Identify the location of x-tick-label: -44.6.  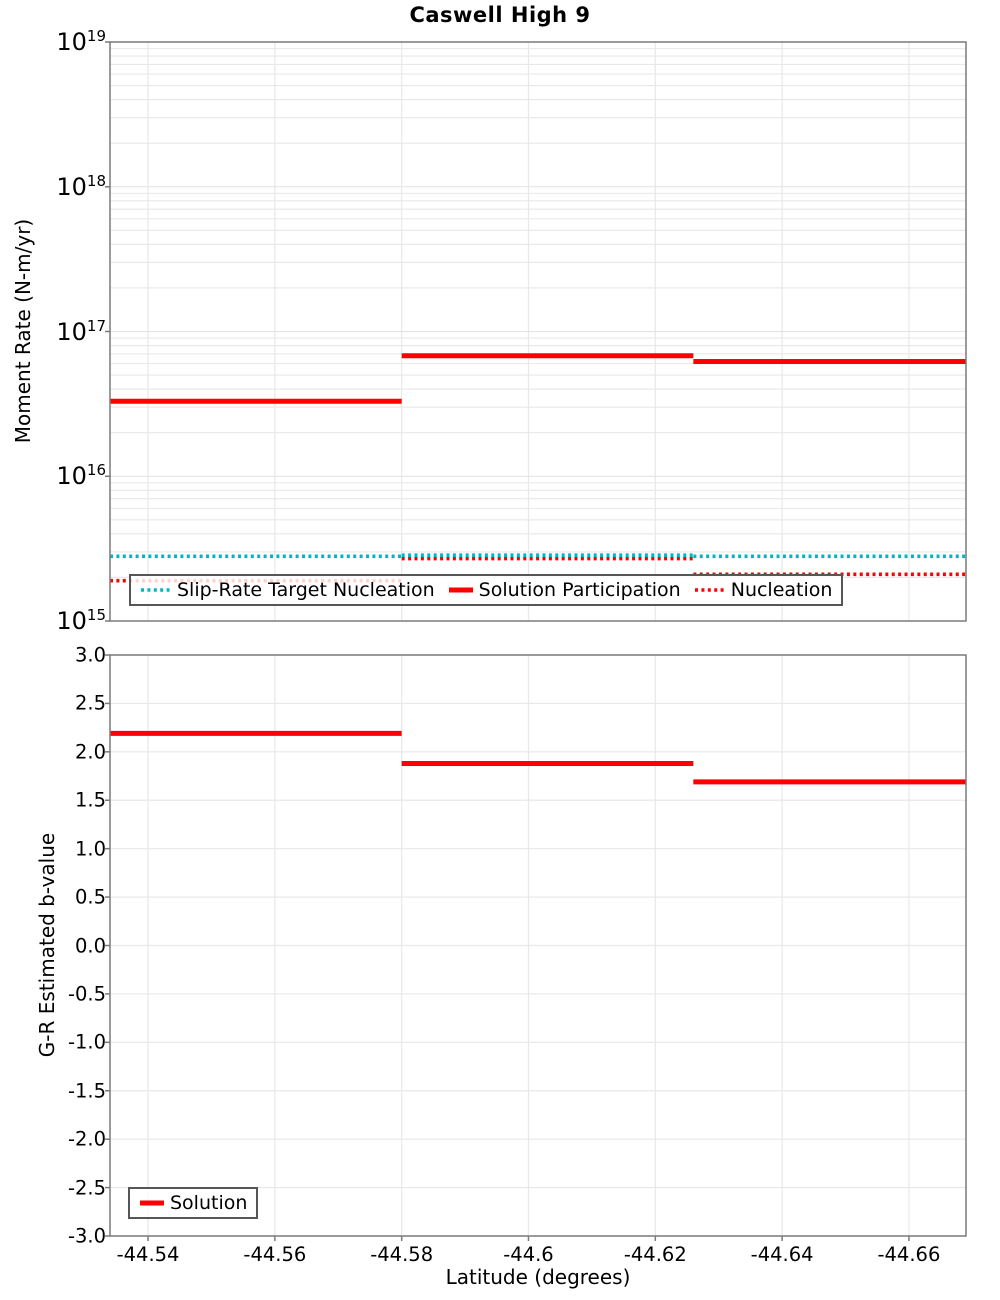
(528, 1254).